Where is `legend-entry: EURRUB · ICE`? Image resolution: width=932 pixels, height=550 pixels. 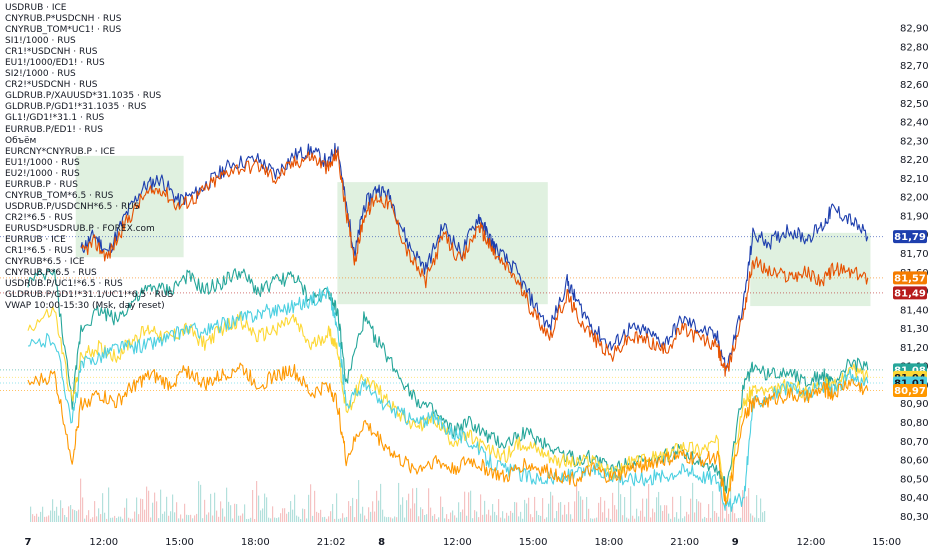 legend-entry: EURRUB · ICE is located at coordinates (35, 239).